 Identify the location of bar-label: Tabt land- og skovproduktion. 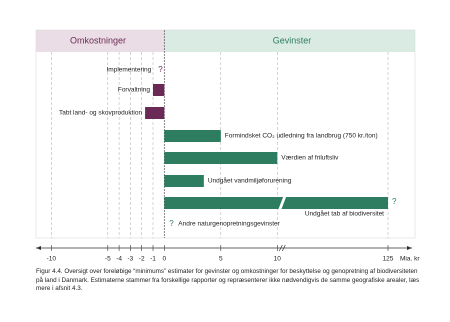
(100, 113).